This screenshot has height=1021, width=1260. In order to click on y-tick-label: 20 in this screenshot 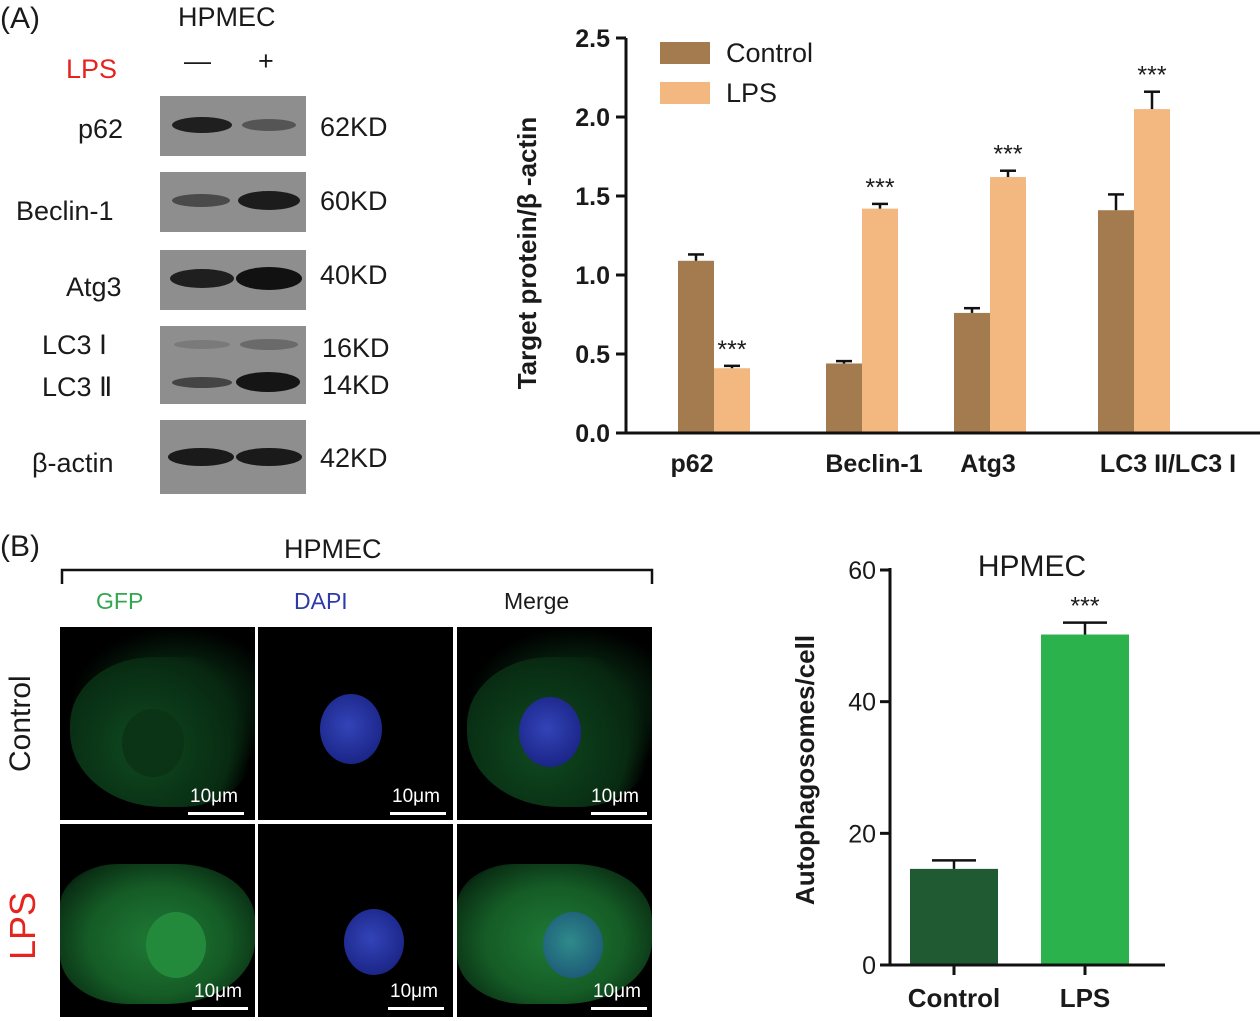, I will do `click(862, 834)`.